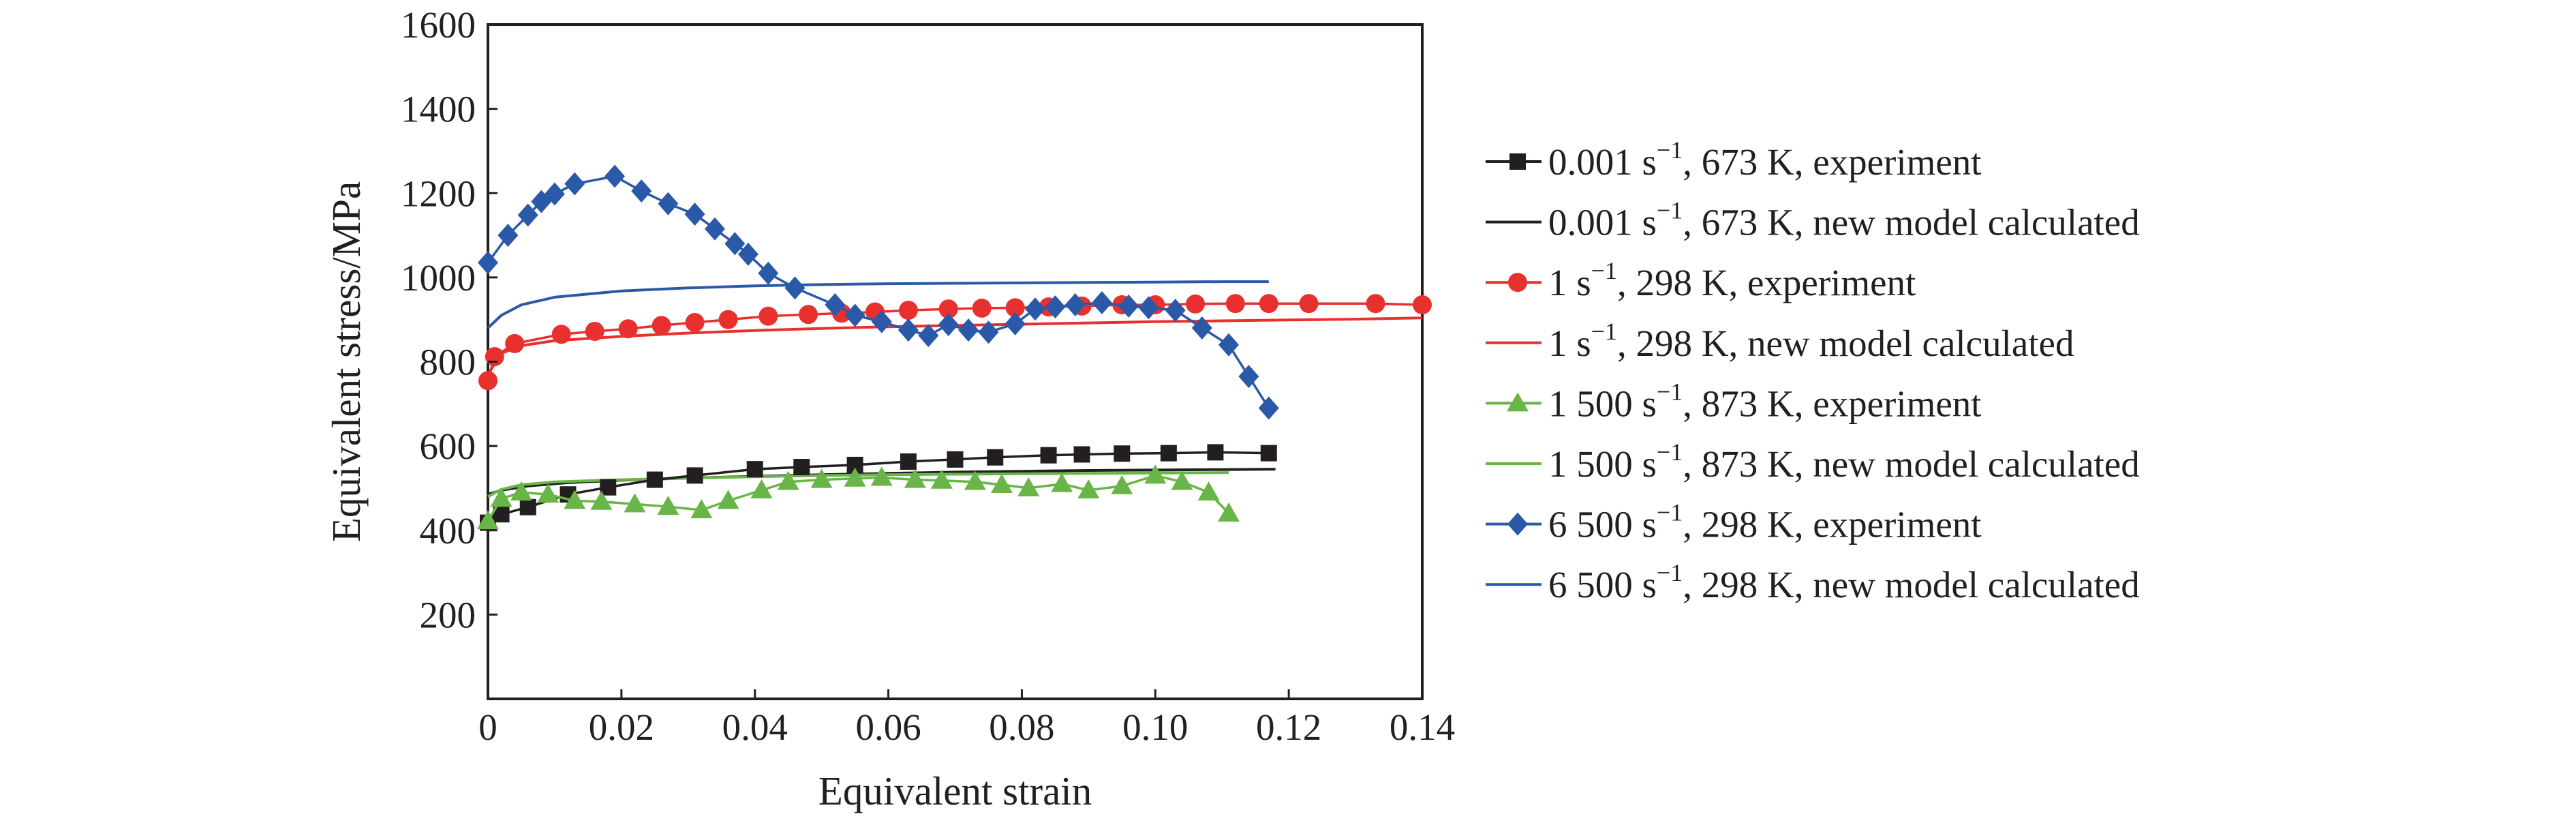 The width and height of the screenshot is (2576, 825). I want to click on legend-entry-1: 0.001 s−1, 673 K, new model calculated, so click(1813, 220).